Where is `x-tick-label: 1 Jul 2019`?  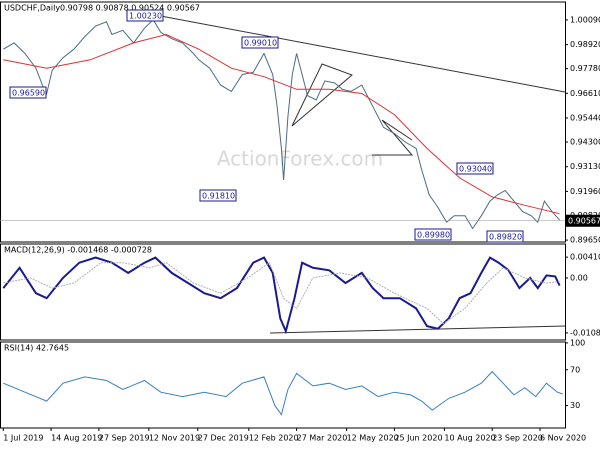
x-tick-label: 1 Jul 2019 is located at coordinates (23, 438).